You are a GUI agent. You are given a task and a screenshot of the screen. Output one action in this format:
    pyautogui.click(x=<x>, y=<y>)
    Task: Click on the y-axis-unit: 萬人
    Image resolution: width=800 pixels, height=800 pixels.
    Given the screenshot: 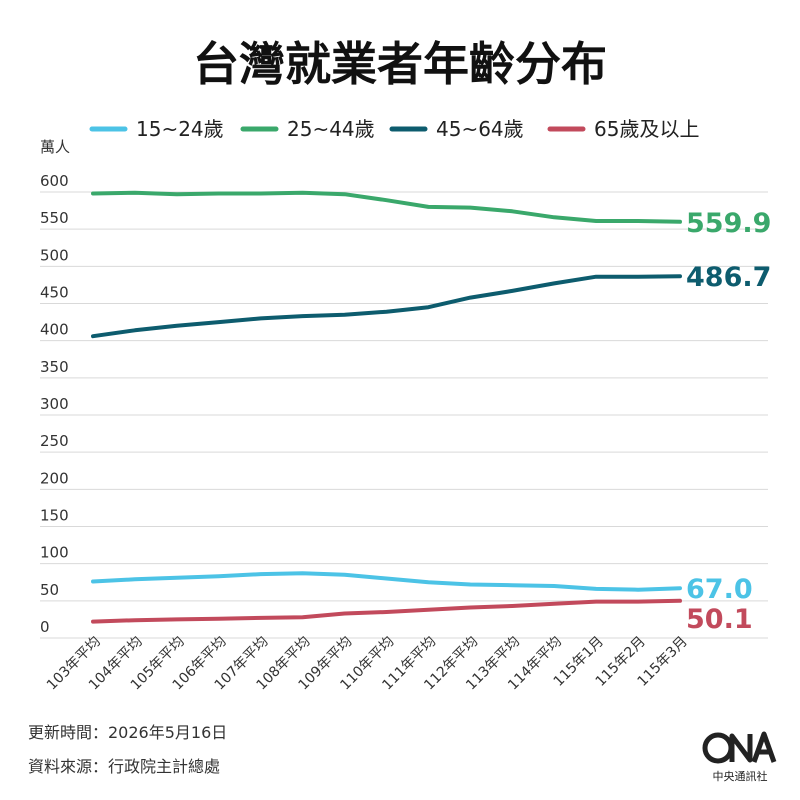 What is the action you would take?
    pyautogui.click(x=55, y=147)
    